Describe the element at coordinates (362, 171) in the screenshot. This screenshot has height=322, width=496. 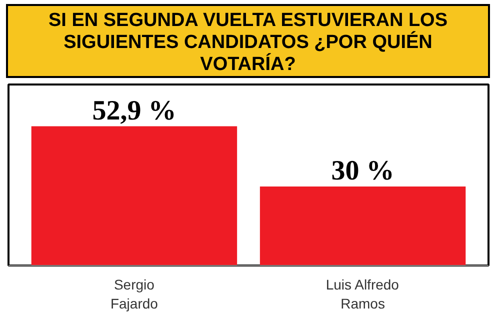
I see `data-label: 30 %` at that location.